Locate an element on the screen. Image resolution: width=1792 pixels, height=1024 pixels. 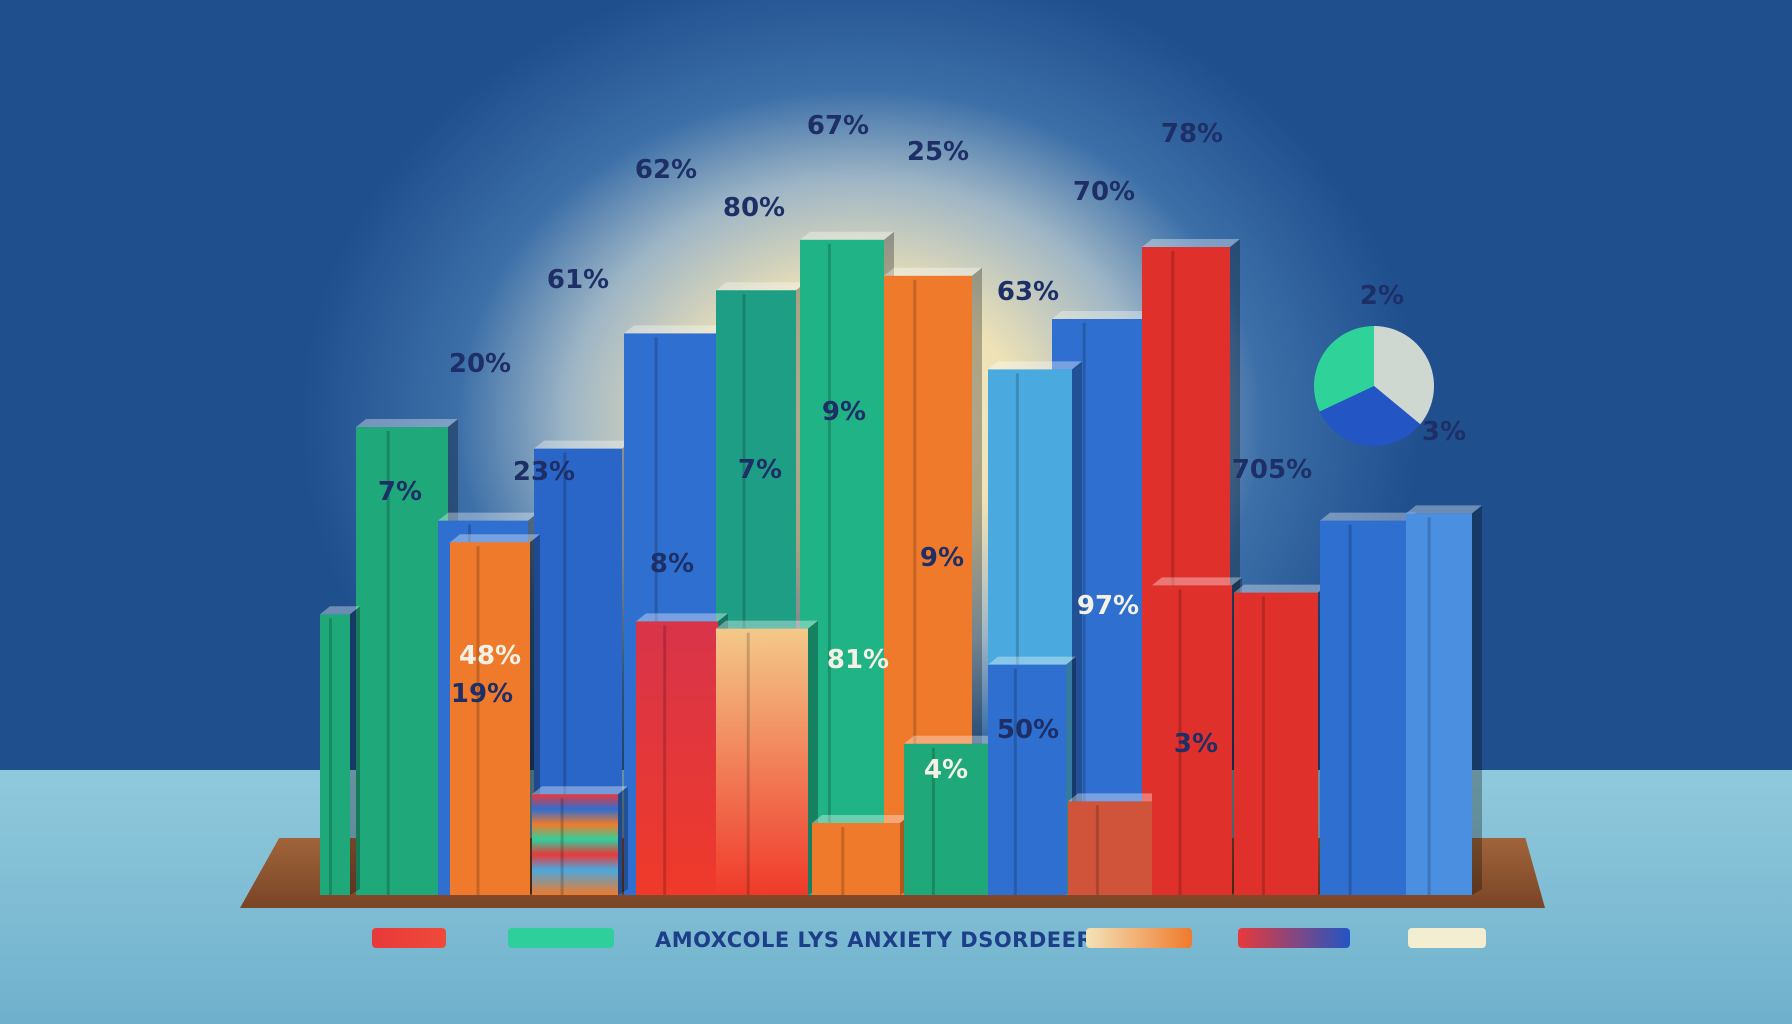
bar-back-6-face is located at coordinates (842, 567).